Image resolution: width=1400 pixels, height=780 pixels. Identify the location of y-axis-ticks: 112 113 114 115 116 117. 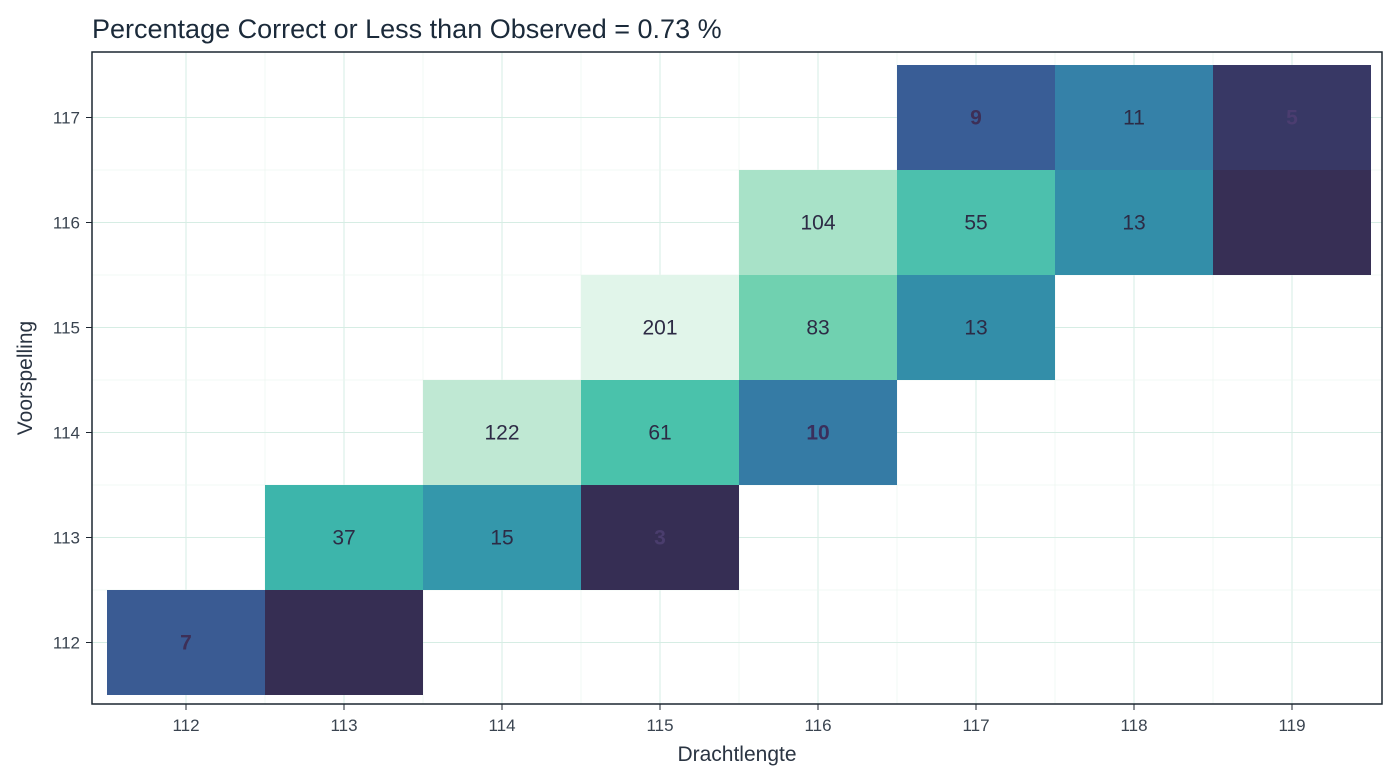
(72, 381).